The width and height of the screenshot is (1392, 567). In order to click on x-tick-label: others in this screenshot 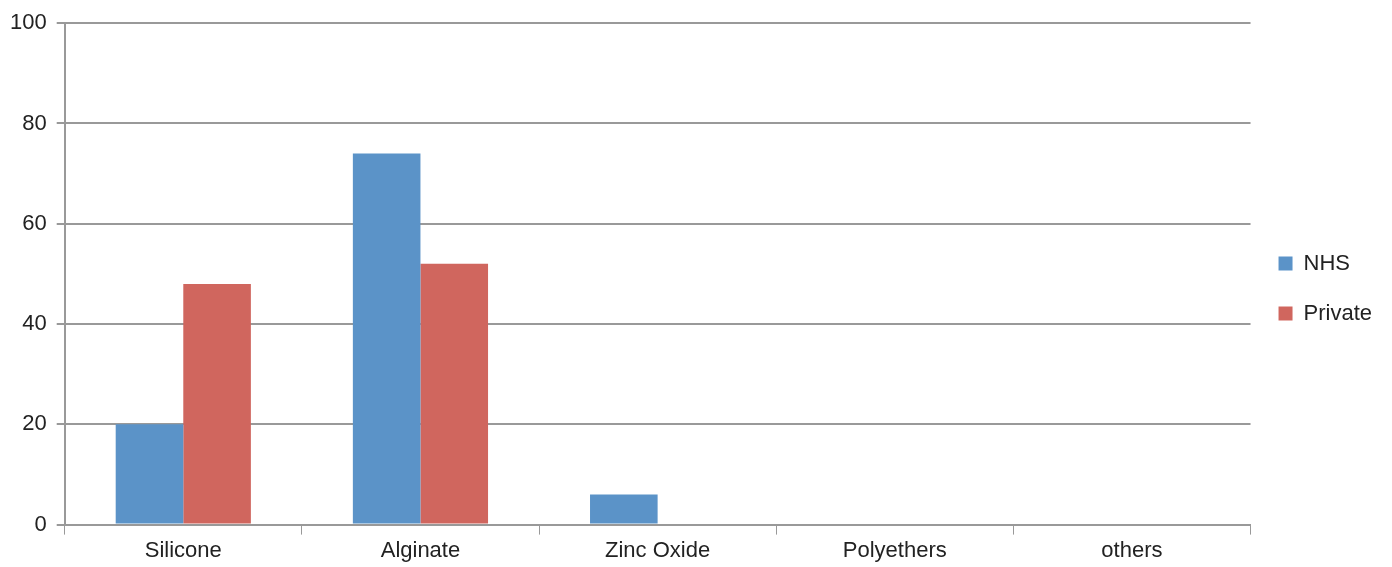, I will do `click(1132, 549)`.